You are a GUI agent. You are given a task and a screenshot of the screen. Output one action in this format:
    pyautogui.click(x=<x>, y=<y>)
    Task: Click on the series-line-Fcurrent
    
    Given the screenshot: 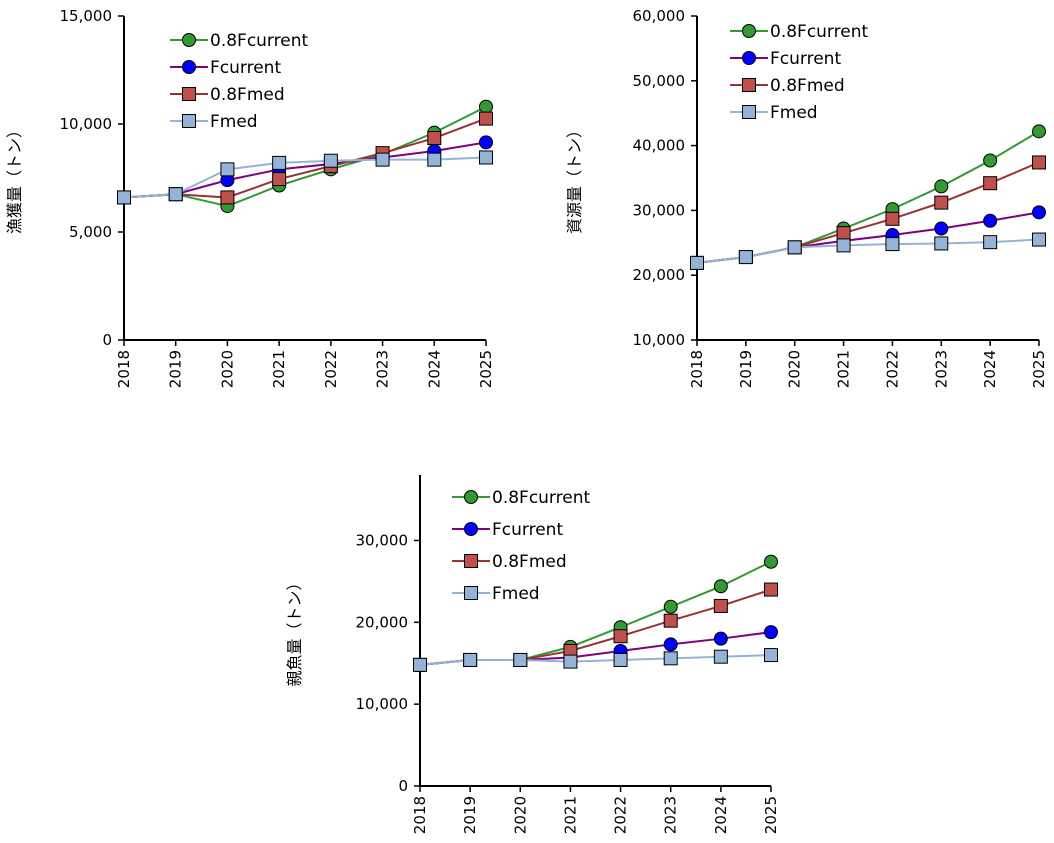 What is the action you would take?
    pyautogui.click(x=305, y=170)
    